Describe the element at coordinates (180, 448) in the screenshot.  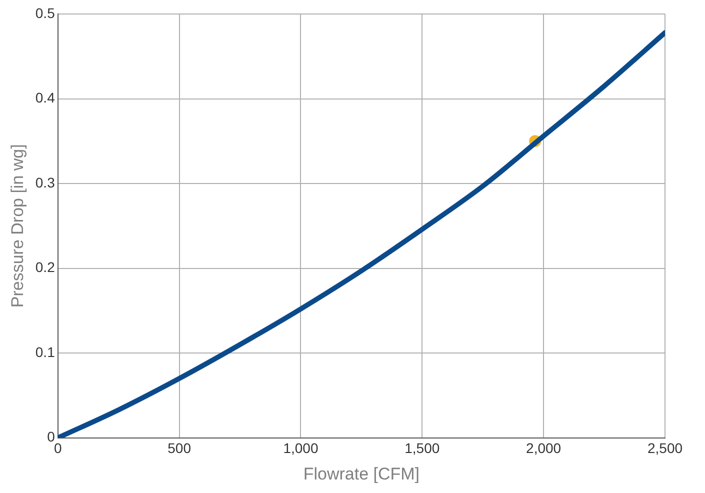
I see `x-tick-label: 500` at that location.